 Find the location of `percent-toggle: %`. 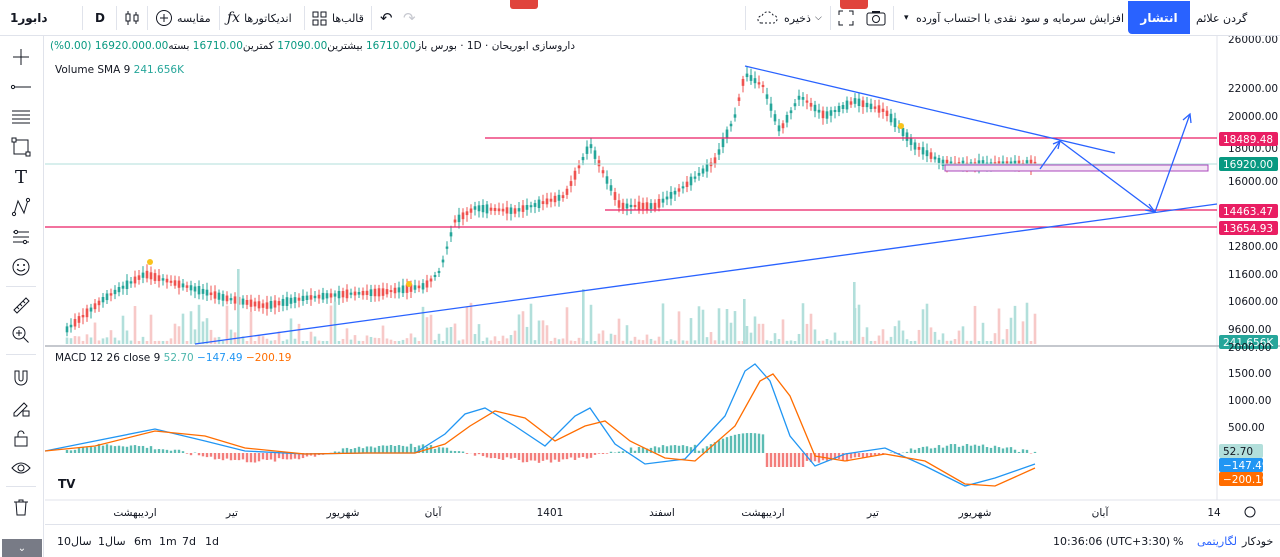

percent-toggle: % is located at coordinates (1178, 541).